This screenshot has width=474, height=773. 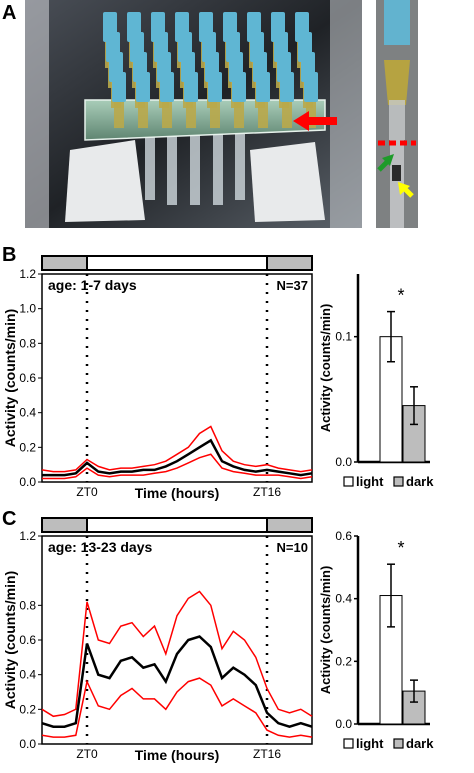 I want to click on y-tick-label: 1.0, so click(x=27, y=309).